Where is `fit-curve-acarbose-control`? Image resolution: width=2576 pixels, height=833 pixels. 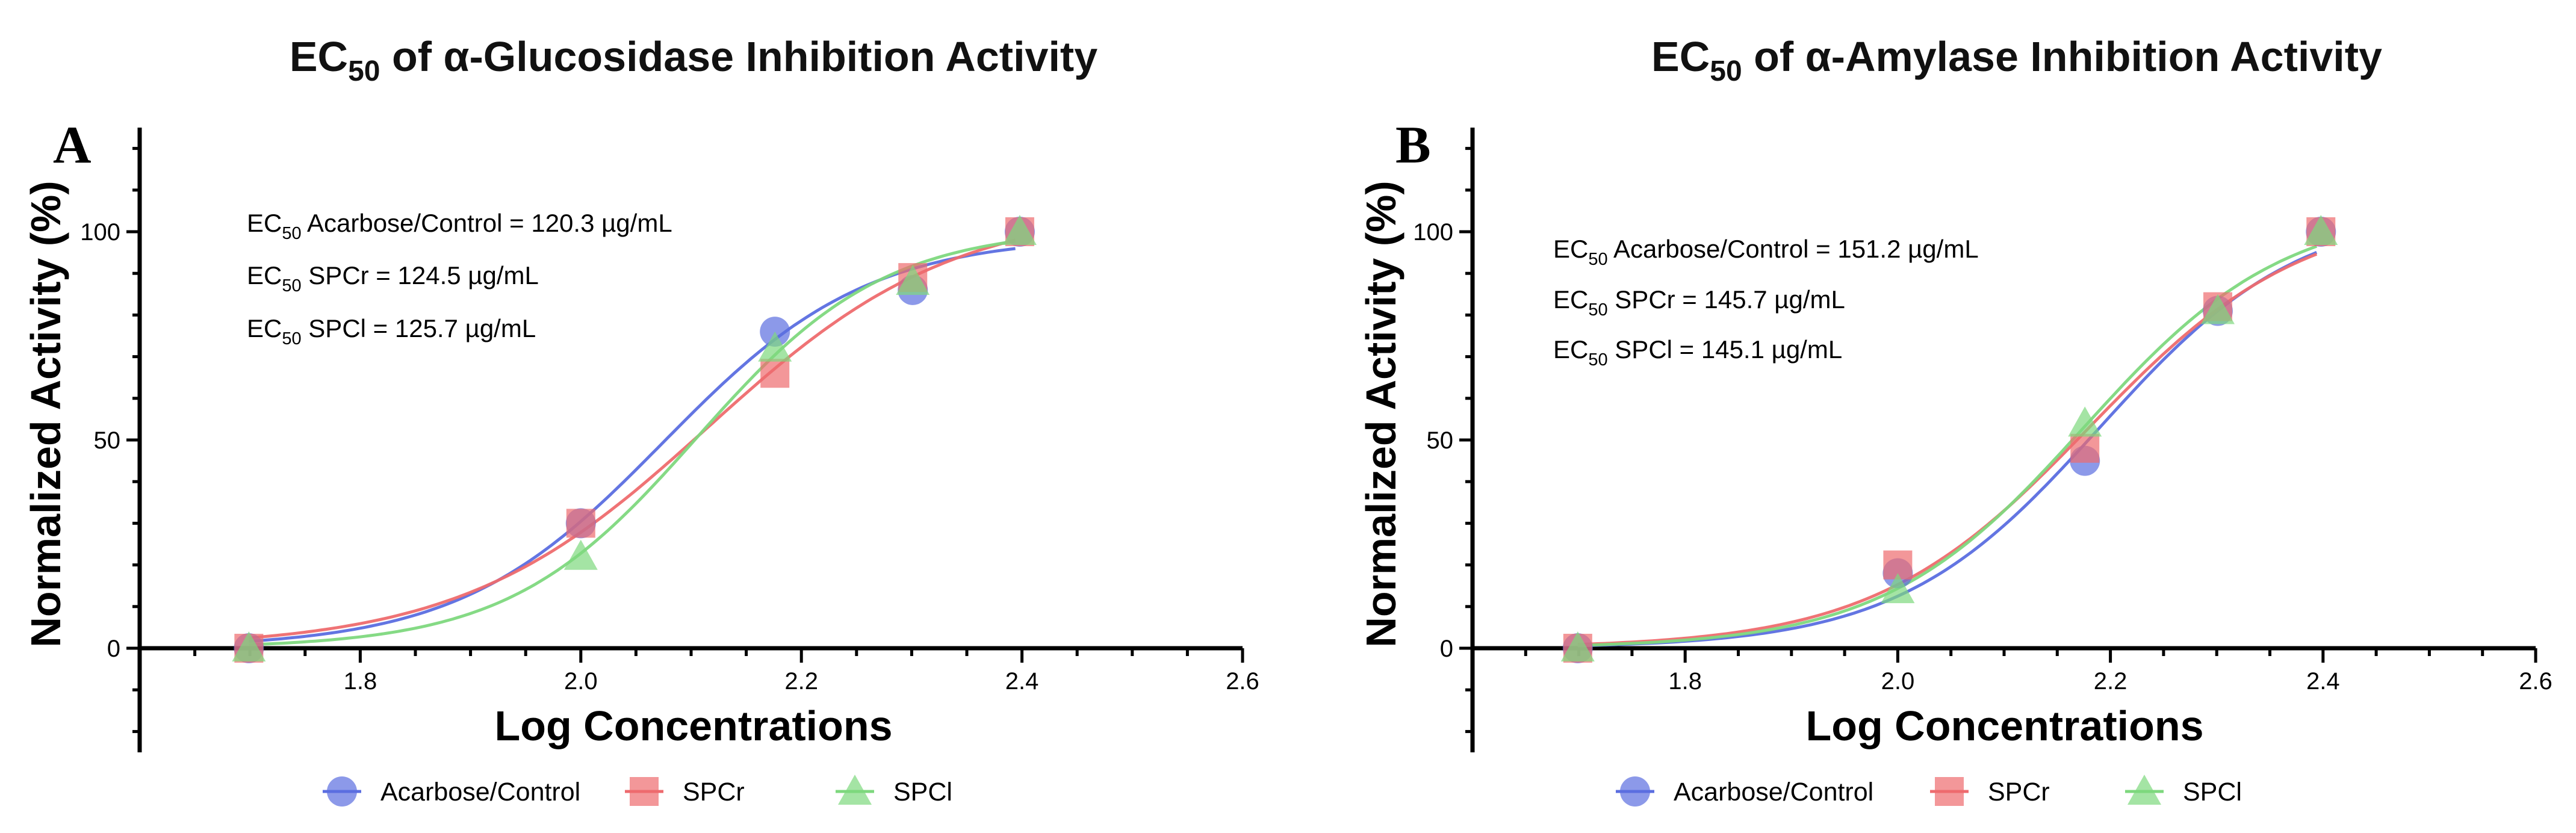
fit-curve-acarbose-control is located at coordinates (632, 445).